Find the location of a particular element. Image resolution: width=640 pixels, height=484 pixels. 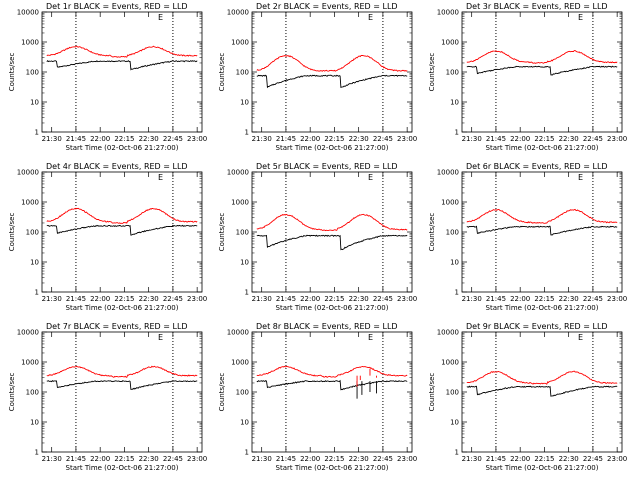

panel-title: Det 3r BLACK = Events, RED = LLD is located at coordinates (537, 6).